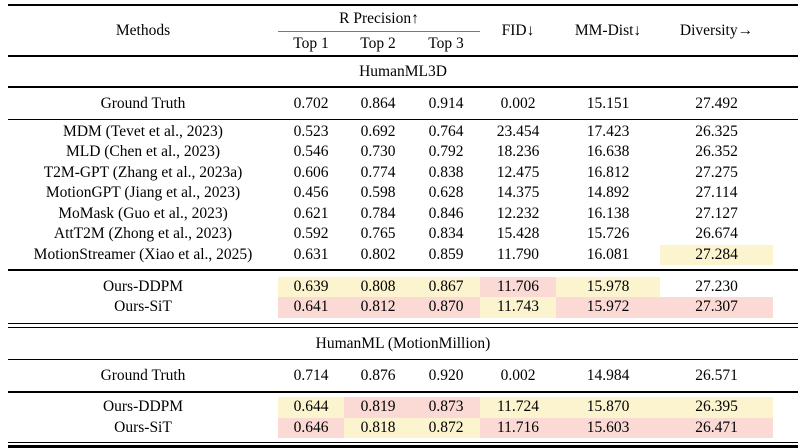  Describe the element at coordinates (378, 213) in the screenshot. I see `value-cell-top2: 0.784` at that location.